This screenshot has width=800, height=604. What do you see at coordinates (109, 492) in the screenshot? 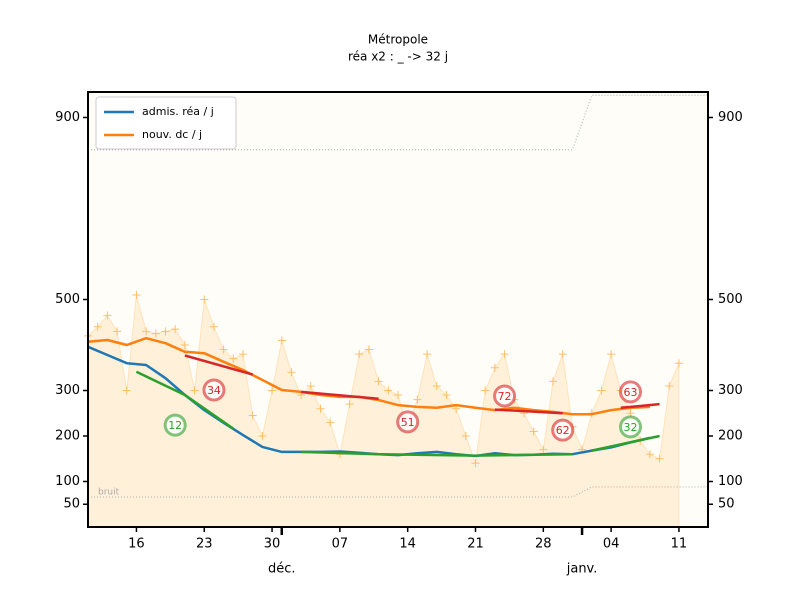
I see `noise-label: bruit` at bounding box center [109, 492].